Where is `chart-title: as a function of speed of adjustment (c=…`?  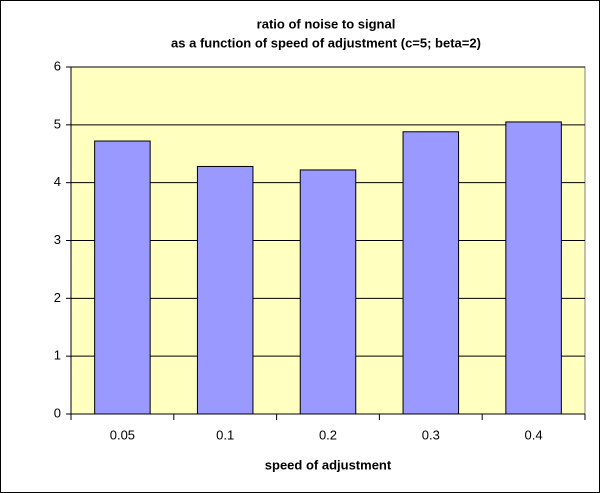 chart-title: as a function of speed of adjustment (c=… is located at coordinates (326, 42).